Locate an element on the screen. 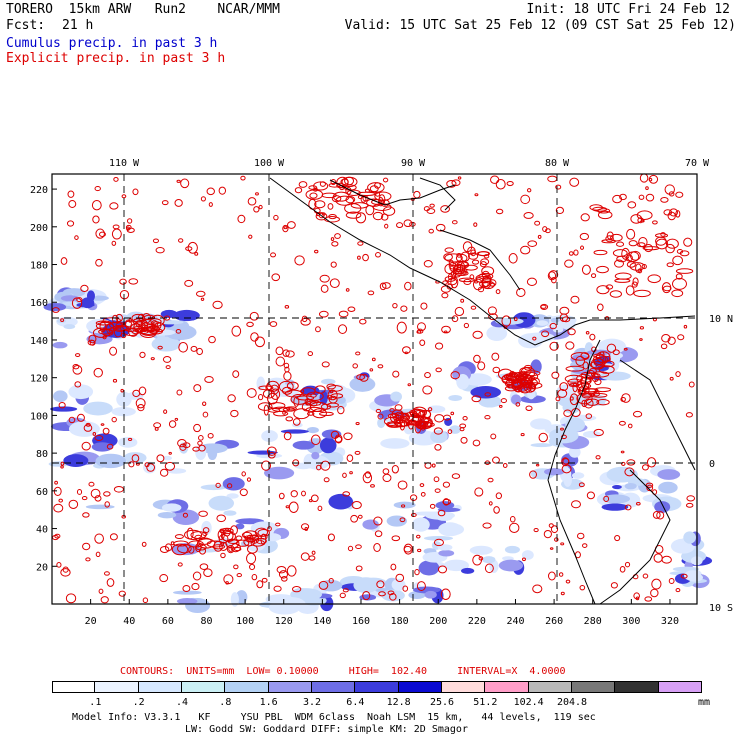  bottom-tick-label: 200 is located at coordinates (438, 621).